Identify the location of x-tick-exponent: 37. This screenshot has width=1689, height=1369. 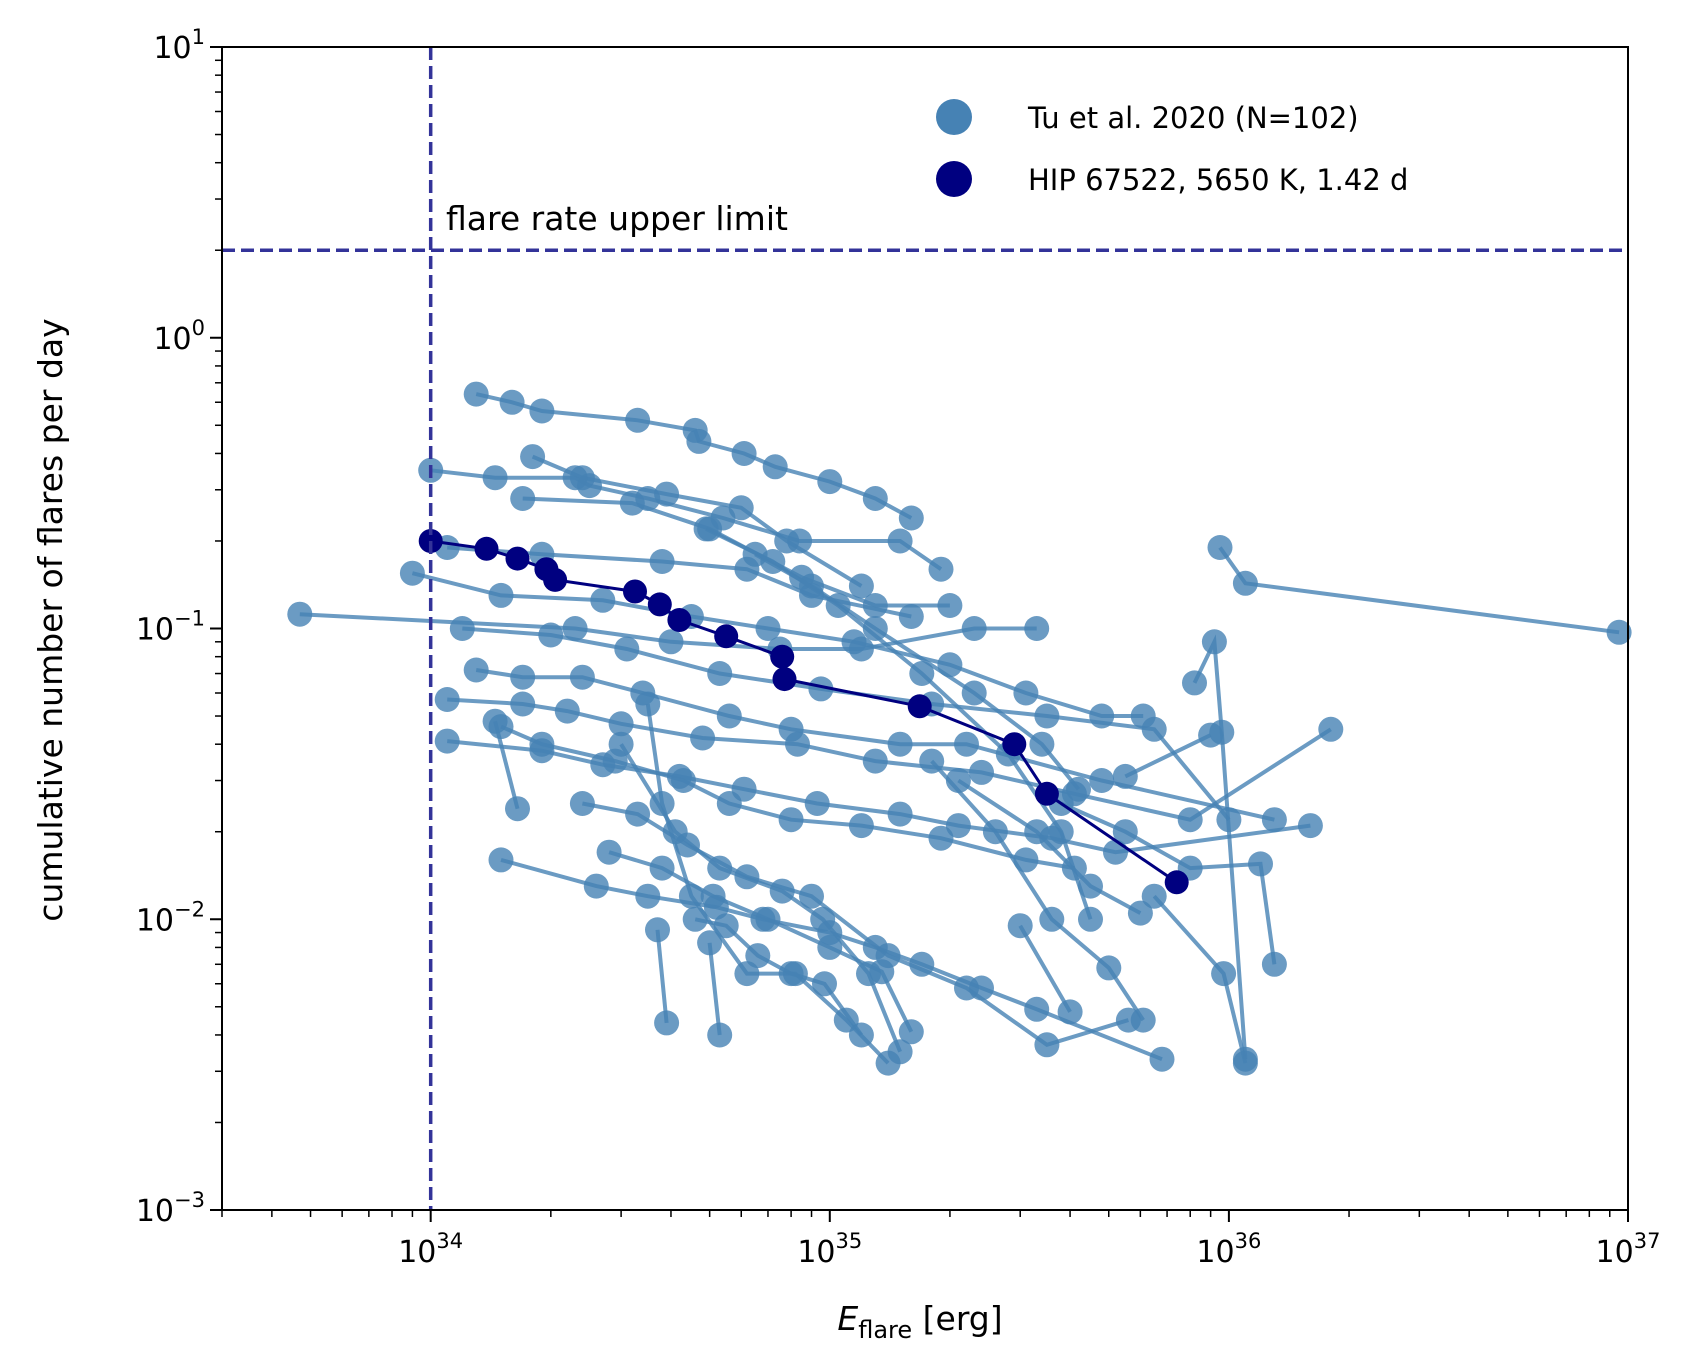
(1647, 1241).